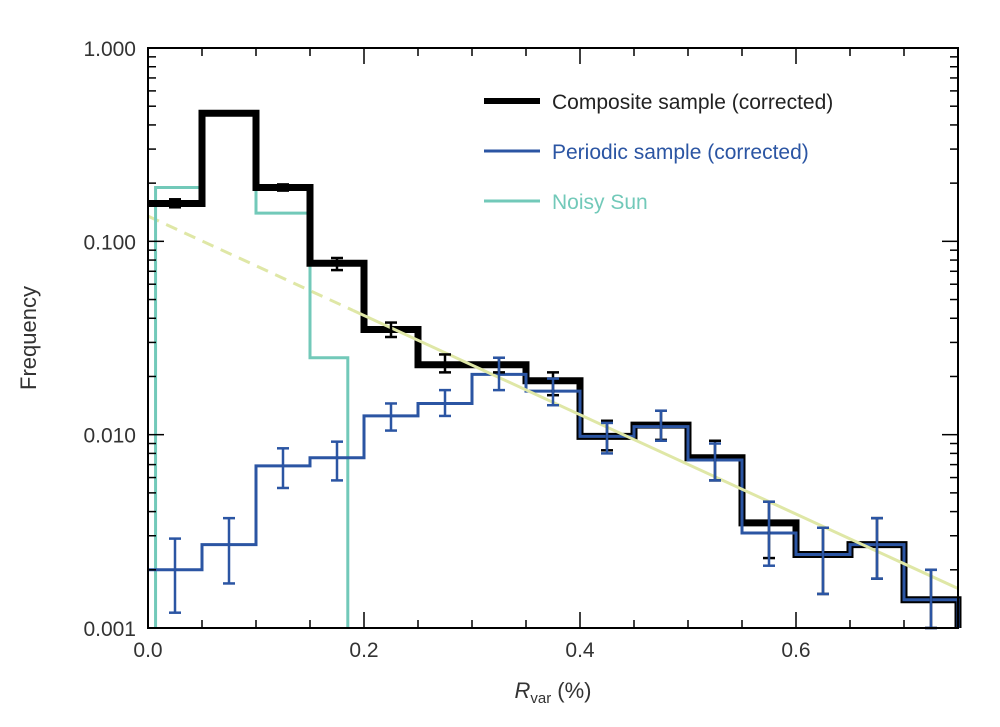 This screenshot has width=1000, height=727. What do you see at coordinates (252, 369) in the screenshot?
I see `series-noisy-sun` at bounding box center [252, 369].